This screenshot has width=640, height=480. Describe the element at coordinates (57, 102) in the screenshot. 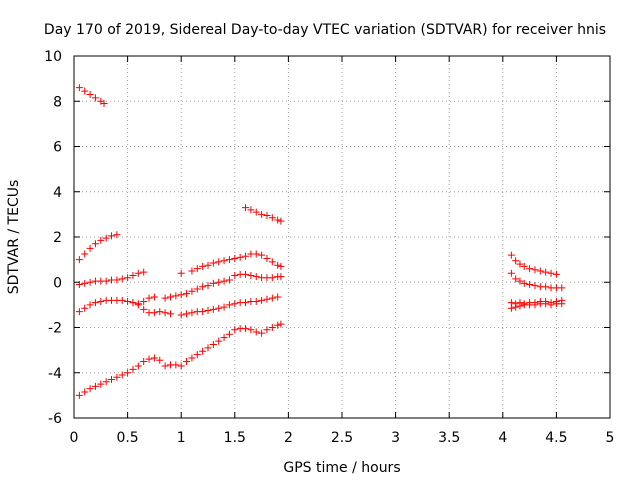

I see `y-tick-label: 8` at that location.